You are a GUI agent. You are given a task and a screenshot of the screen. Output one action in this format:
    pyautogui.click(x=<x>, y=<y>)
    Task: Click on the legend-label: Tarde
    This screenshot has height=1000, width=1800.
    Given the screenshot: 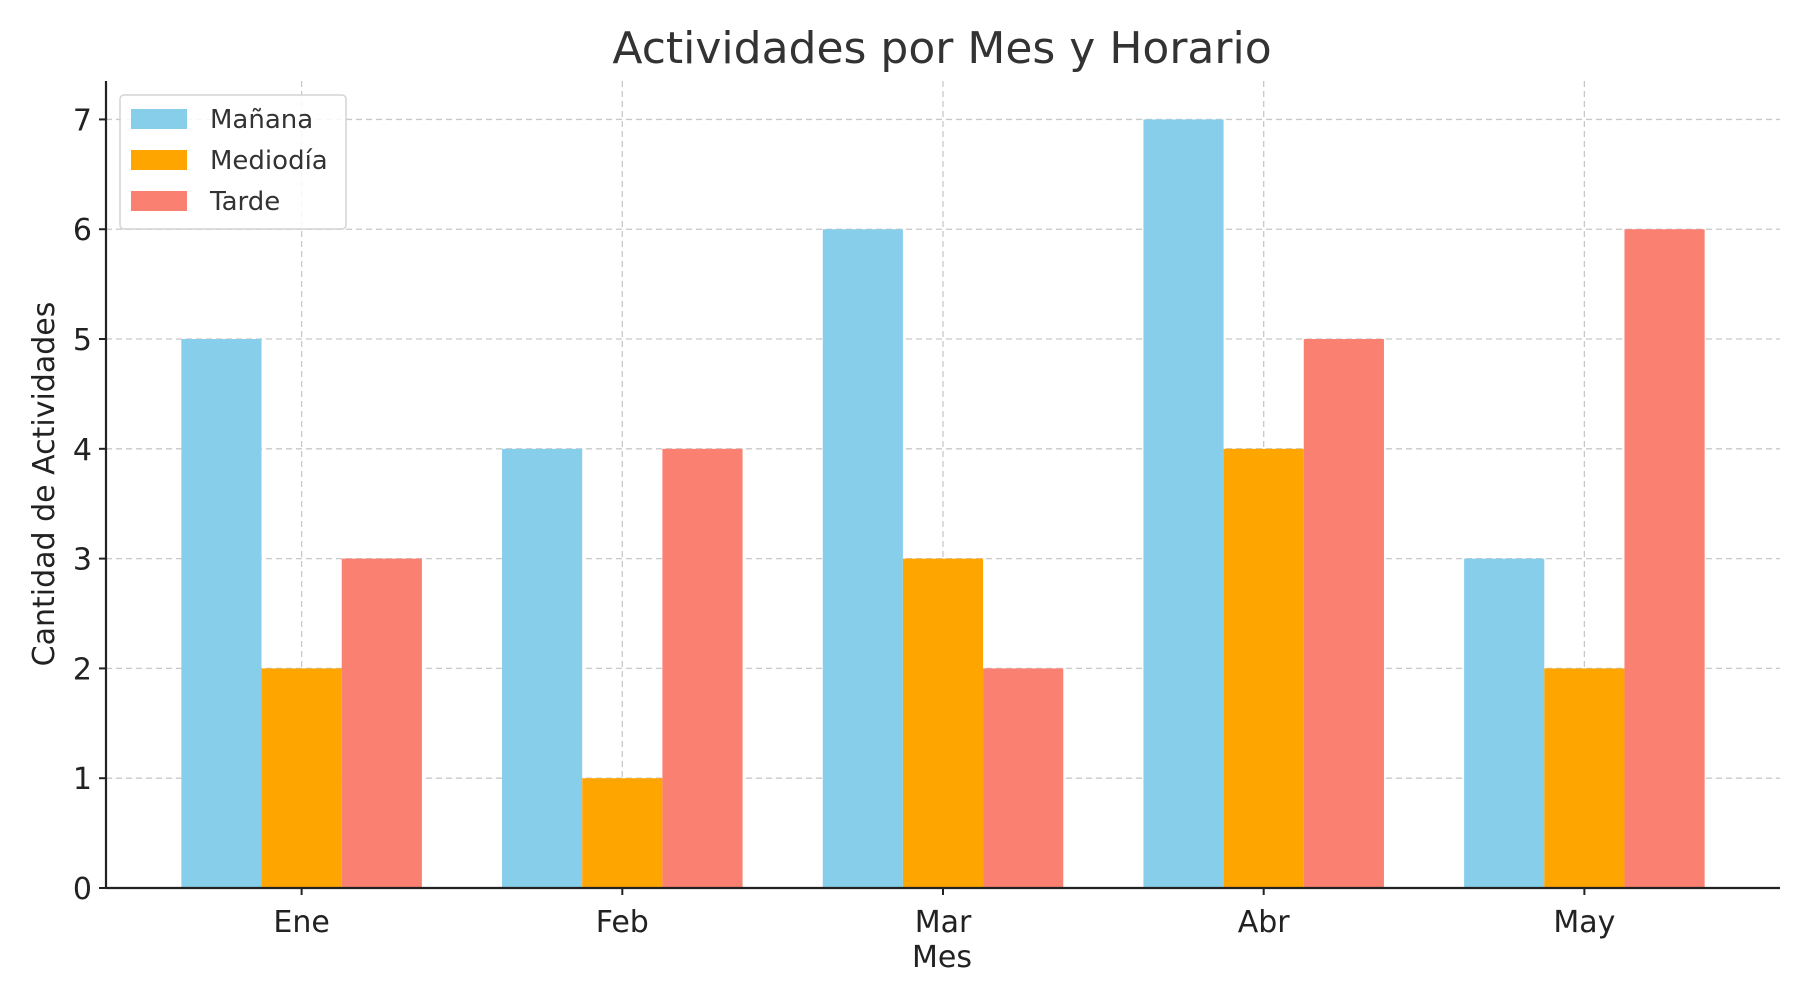 What is the action you would take?
    pyautogui.click(x=244, y=202)
    